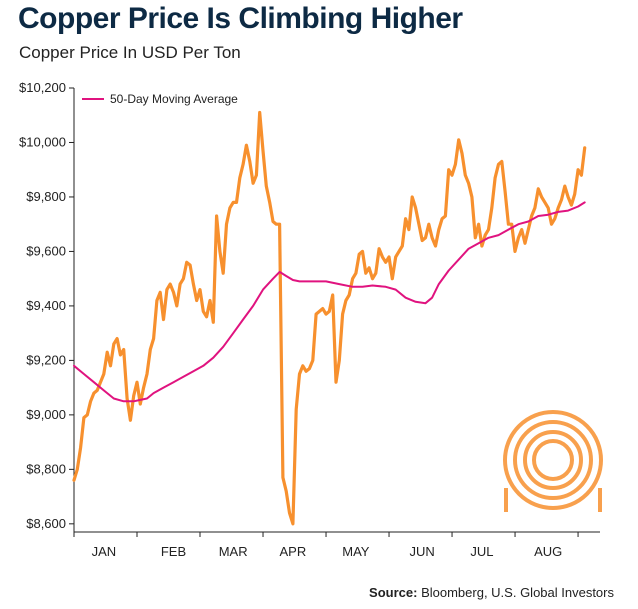 Image resolution: width=638 pixels, height=609 pixels. I want to click on concentric-rings-logo, so click(553, 461).